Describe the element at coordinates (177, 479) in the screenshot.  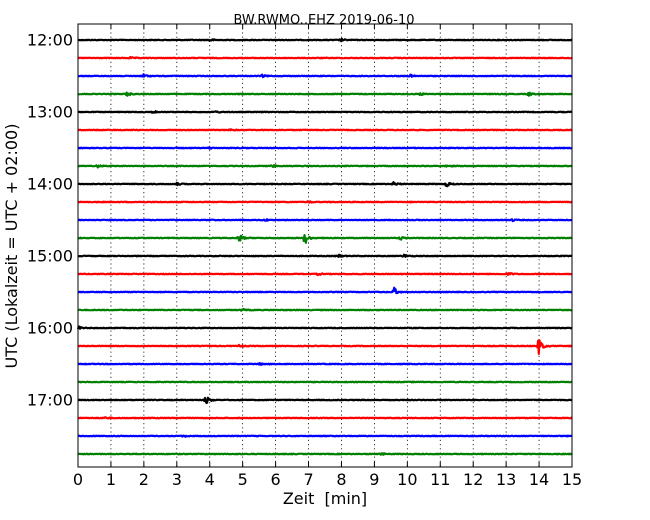
I see `x-tick-label: 3` at that location.